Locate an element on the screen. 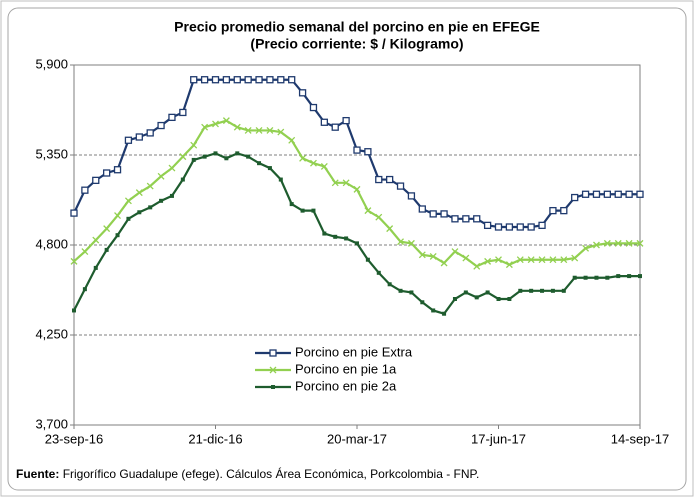 This screenshot has width=694, height=497. legend-label: Porcino en pie Extra is located at coordinates (354, 351).